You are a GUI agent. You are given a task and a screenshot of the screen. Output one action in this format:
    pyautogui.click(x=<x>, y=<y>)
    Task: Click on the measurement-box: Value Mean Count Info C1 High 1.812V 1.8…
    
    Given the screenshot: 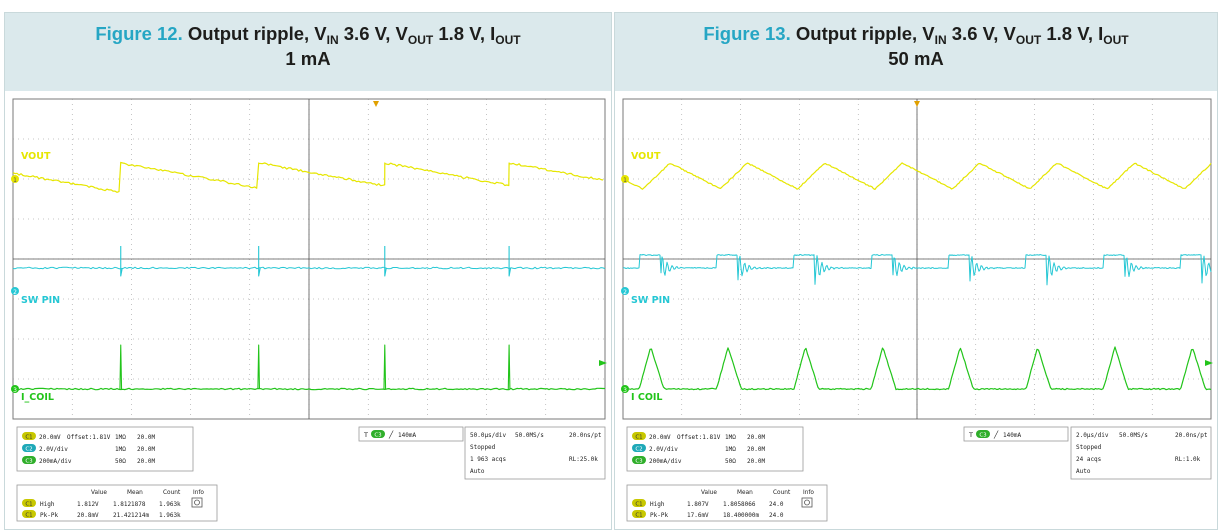 What is the action you would take?
    pyautogui.click(x=117, y=503)
    